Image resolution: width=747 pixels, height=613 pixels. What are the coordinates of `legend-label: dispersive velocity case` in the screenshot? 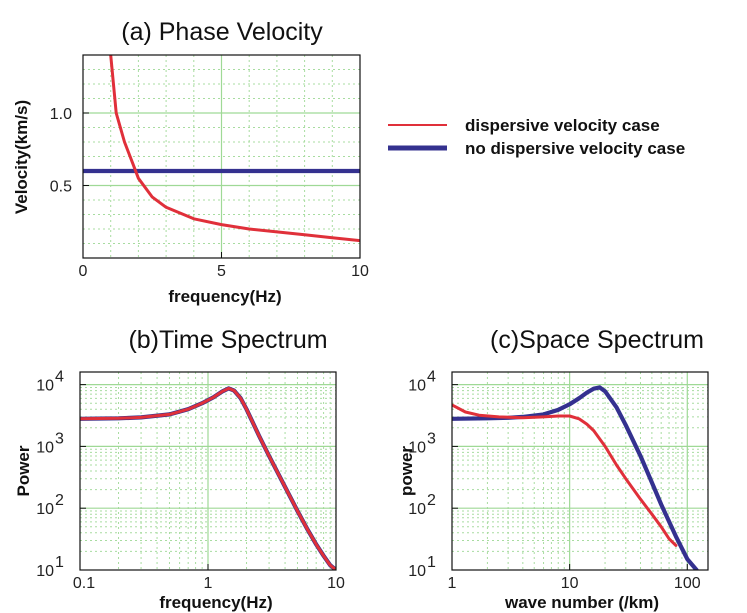 It's located at (562, 125).